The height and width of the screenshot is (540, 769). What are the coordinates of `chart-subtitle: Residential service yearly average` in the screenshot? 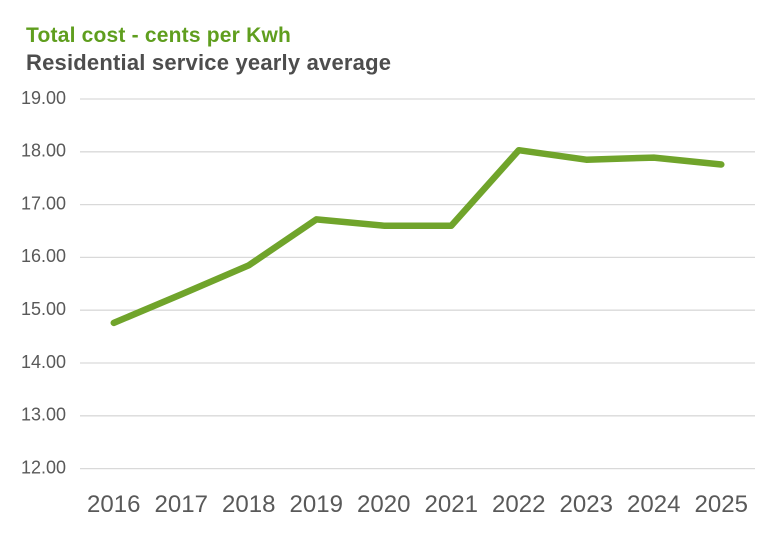 It's located at (209, 62).